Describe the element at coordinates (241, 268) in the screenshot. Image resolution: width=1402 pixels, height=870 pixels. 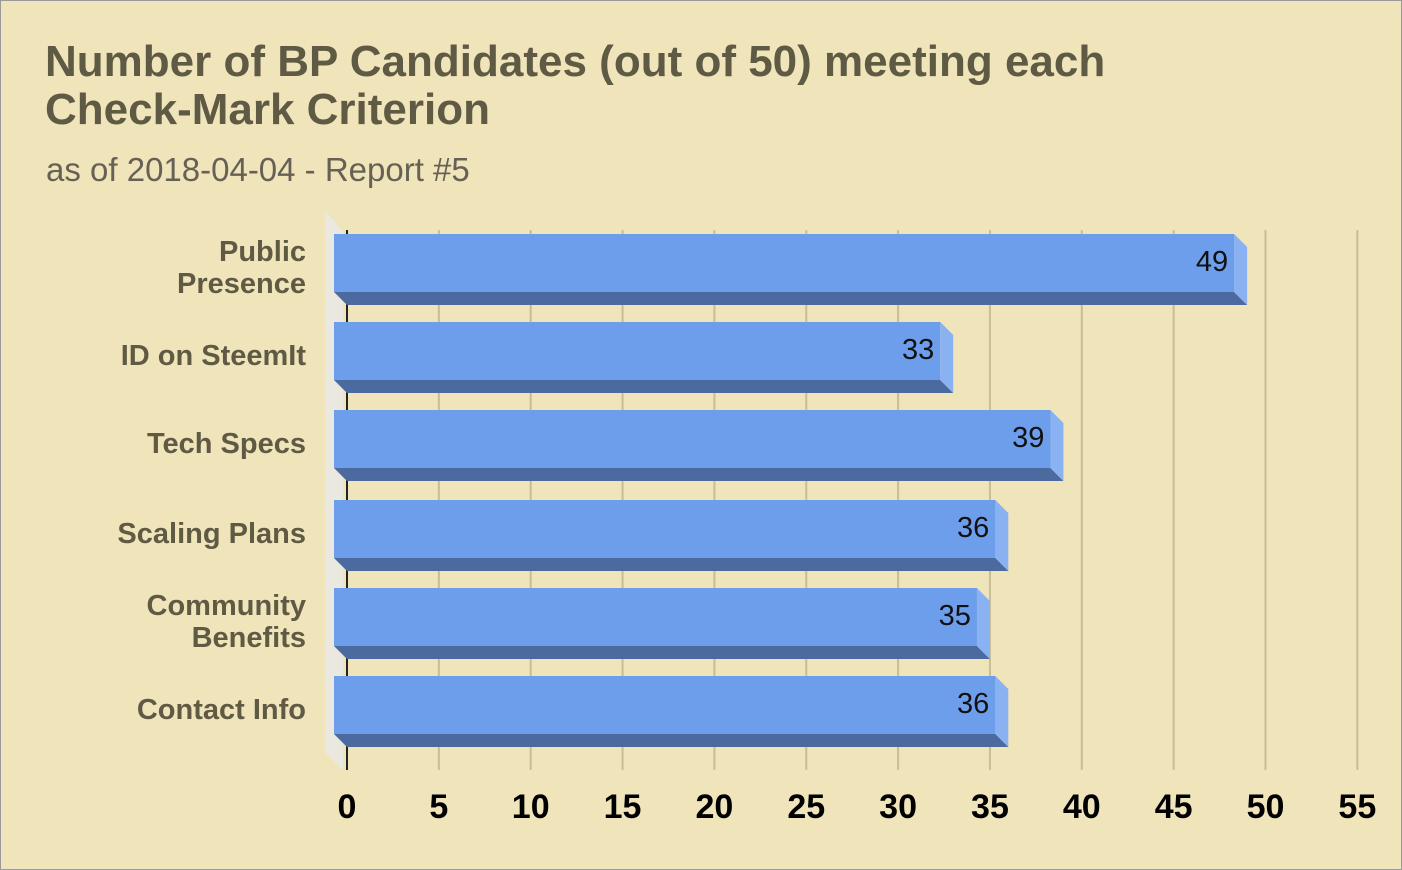
I see `category-label: Public Presence` at that location.